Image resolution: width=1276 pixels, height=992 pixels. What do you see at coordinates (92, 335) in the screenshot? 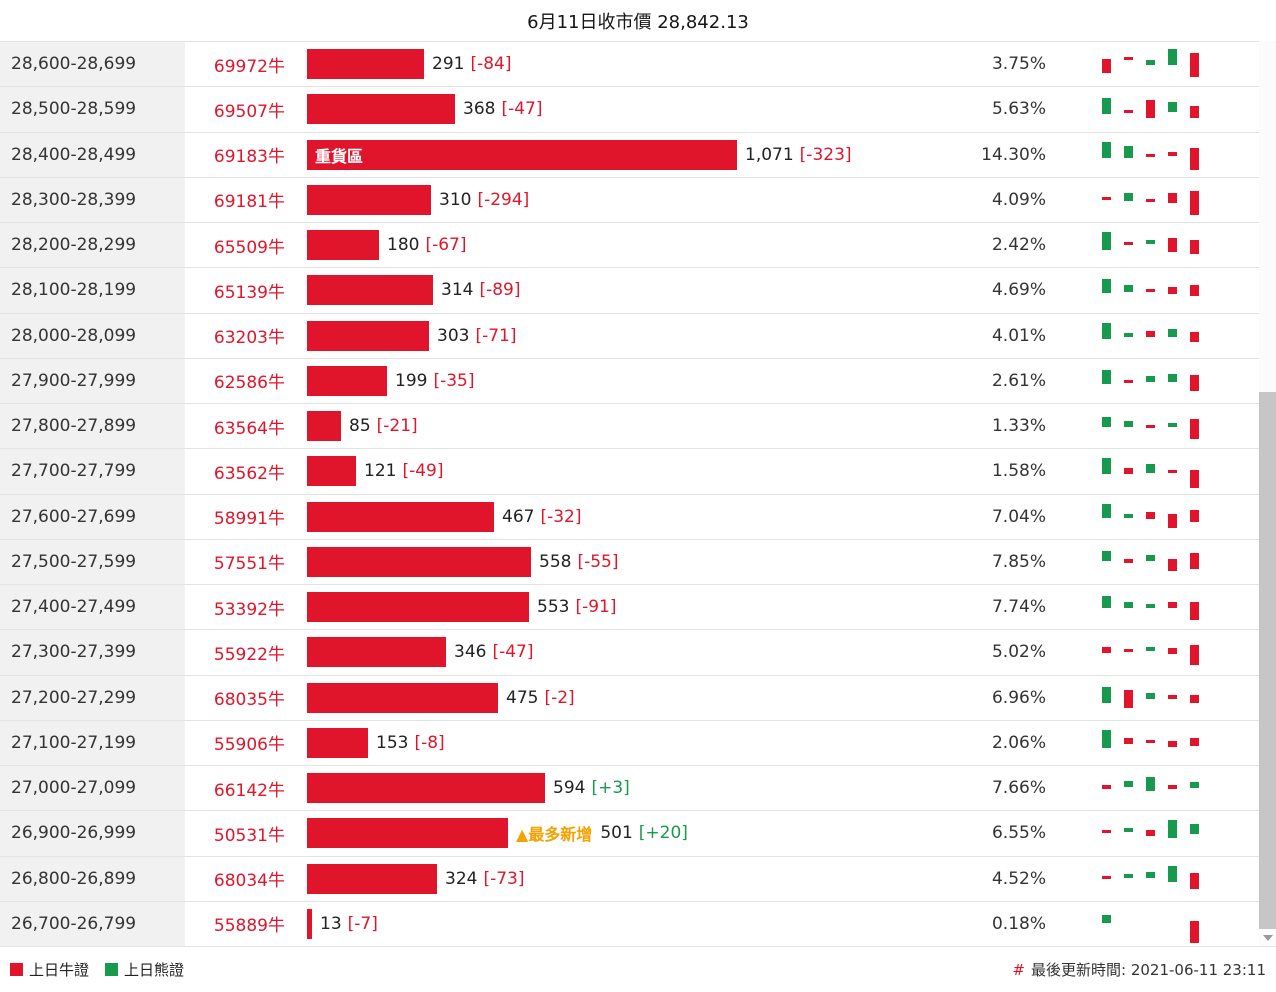
I see `price-range: 28,000-28,099` at bounding box center [92, 335].